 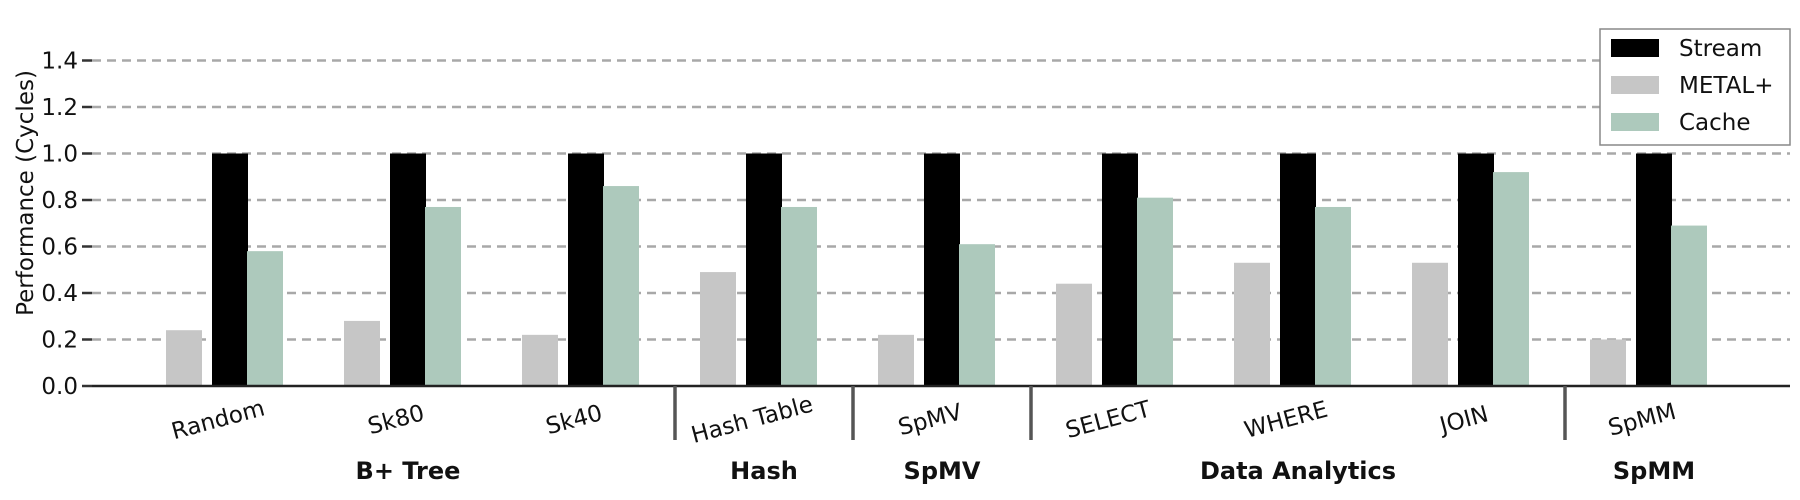 I want to click on group-labels: B+ Tree Hash SpMV Data Analytics SpMM, so click(x=1025, y=435).